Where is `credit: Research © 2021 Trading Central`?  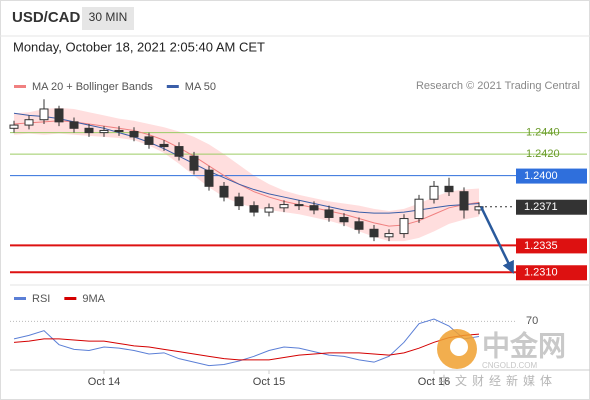
credit: Research © 2021 Trading Central is located at coordinates (498, 86).